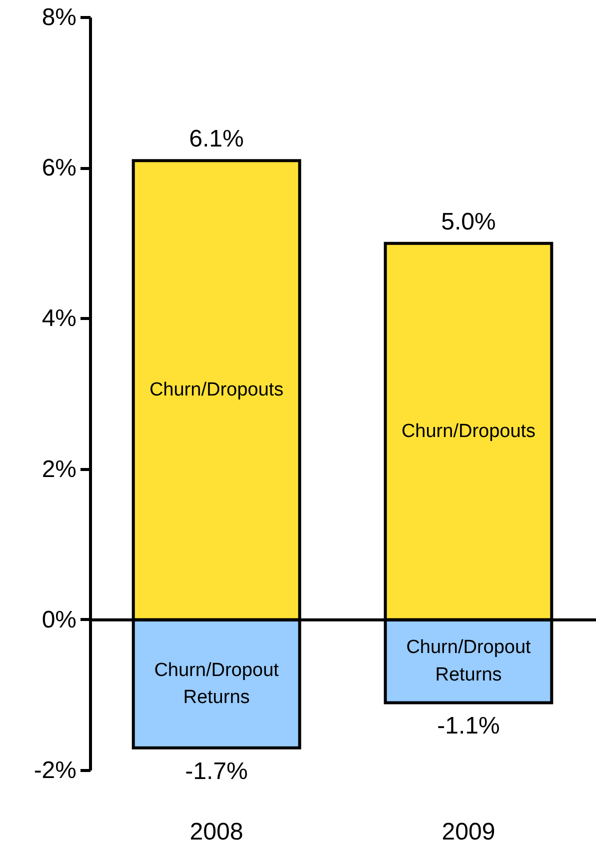 The height and width of the screenshot is (848, 596). I want to click on series-label: Churn/Dropout Returns, so click(469, 661).